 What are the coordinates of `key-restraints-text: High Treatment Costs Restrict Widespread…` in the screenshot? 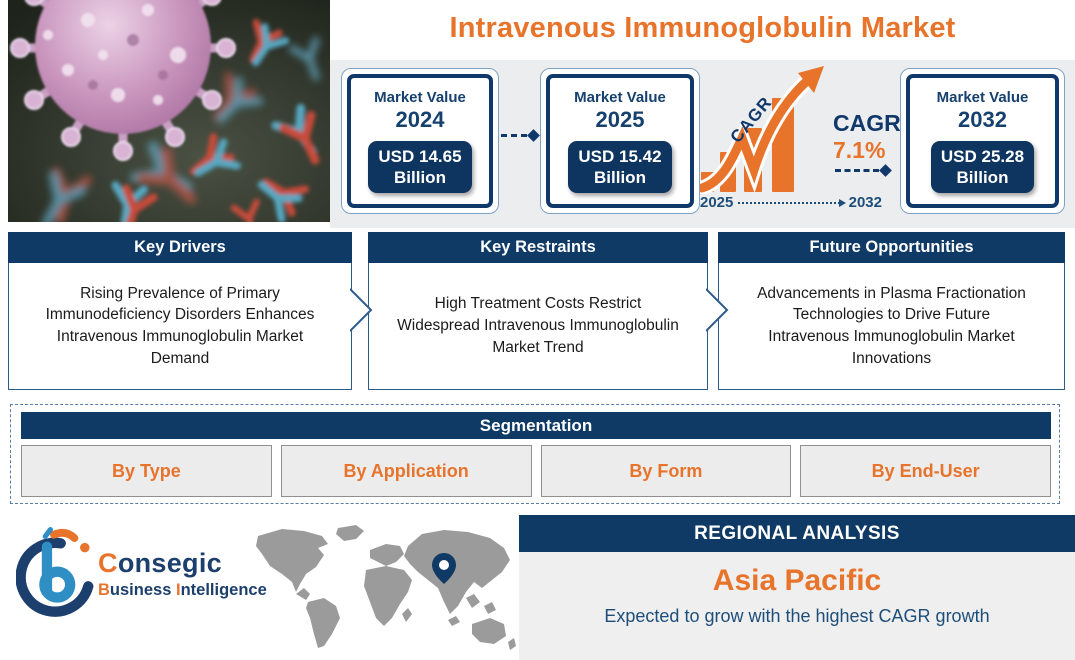 It's located at (538, 326).